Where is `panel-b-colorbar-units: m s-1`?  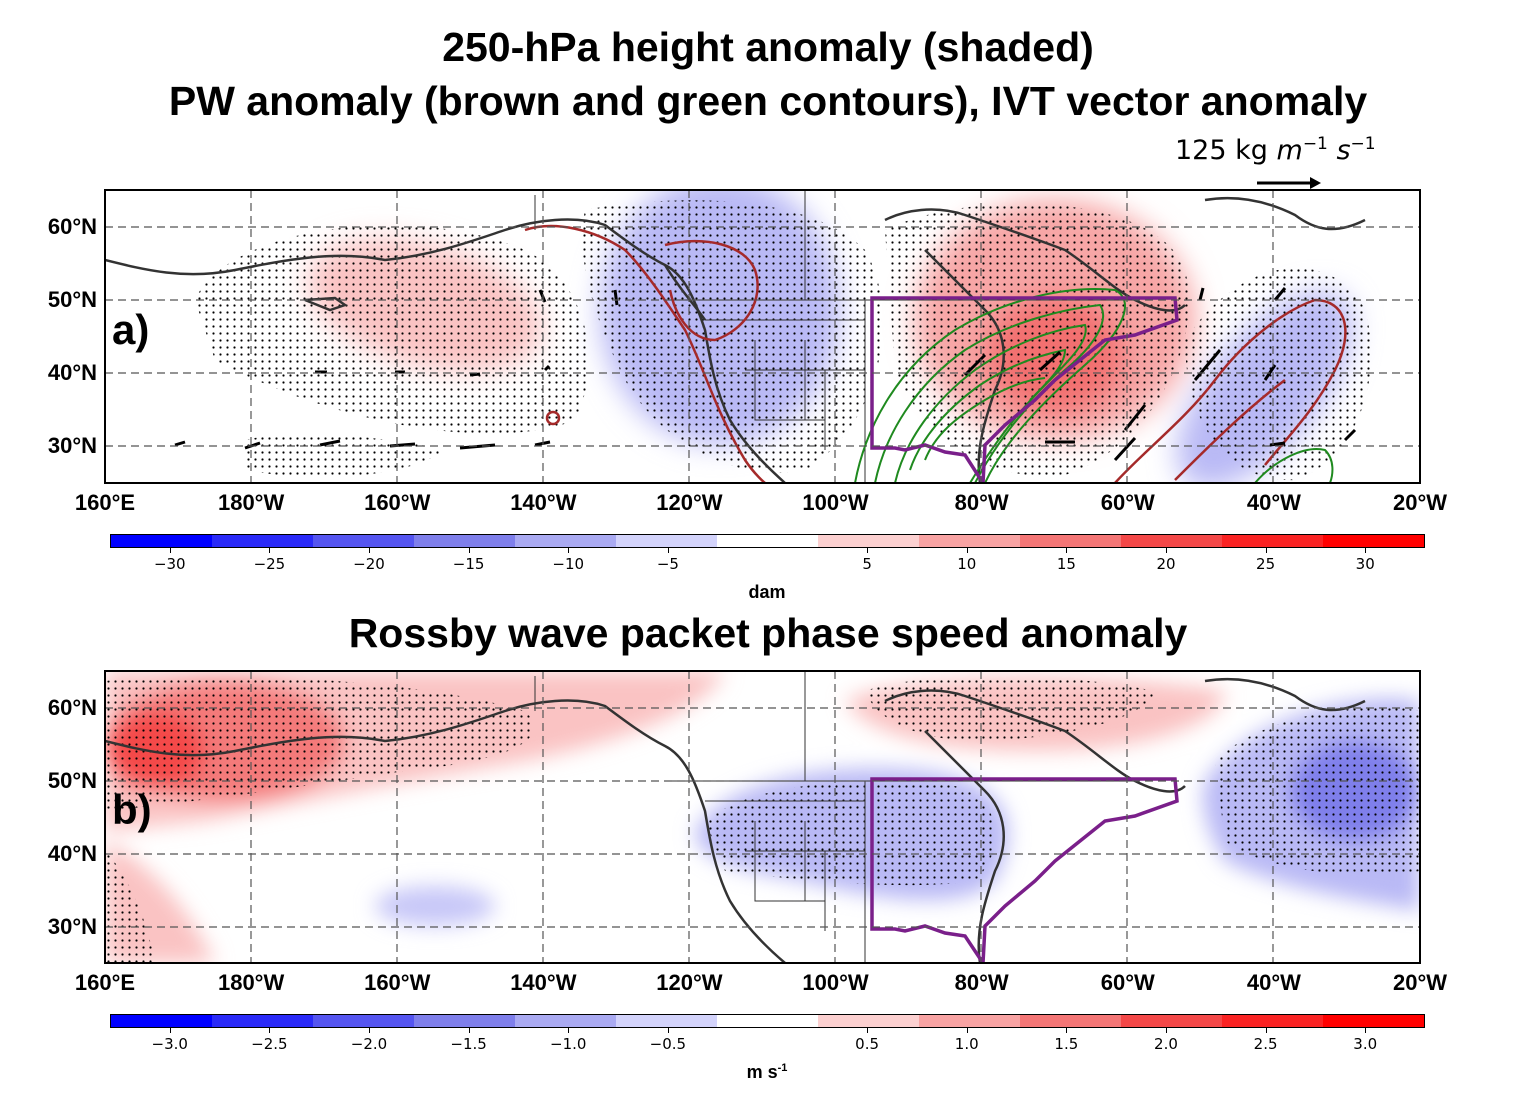
panel-b-colorbar-units: m s-1 is located at coordinates (767, 1072).